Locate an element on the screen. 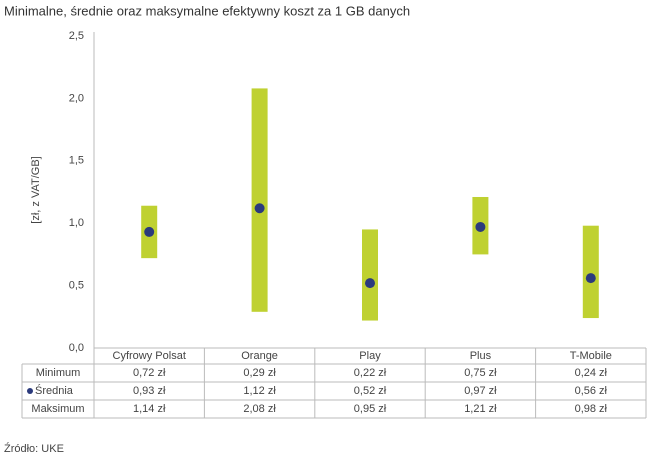 This screenshot has width=655, height=459. table-cell: 0,52 zł is located at coordinates (370, 391).